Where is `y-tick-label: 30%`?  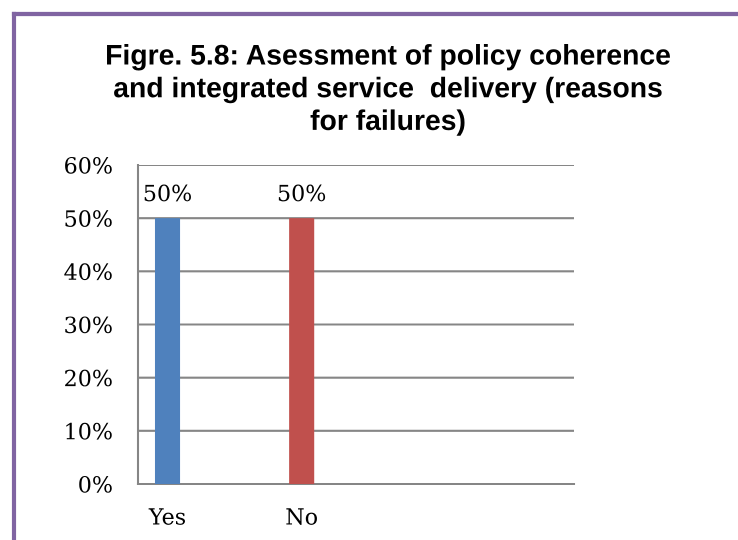
y-tick-label: 30% is located at coordinates (88, 325).